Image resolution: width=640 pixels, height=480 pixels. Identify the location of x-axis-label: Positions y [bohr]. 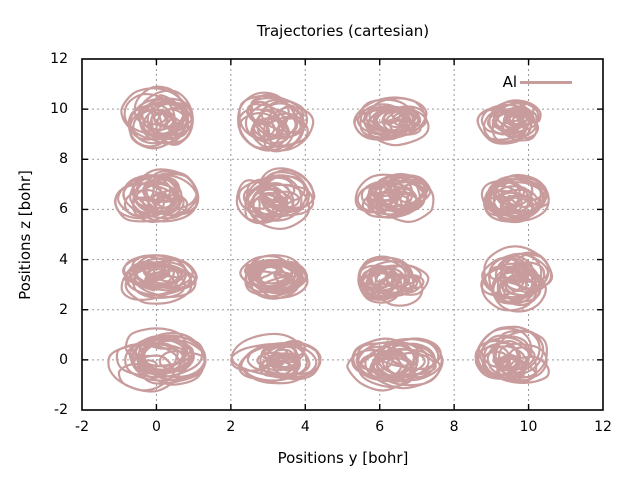
(343, 458).